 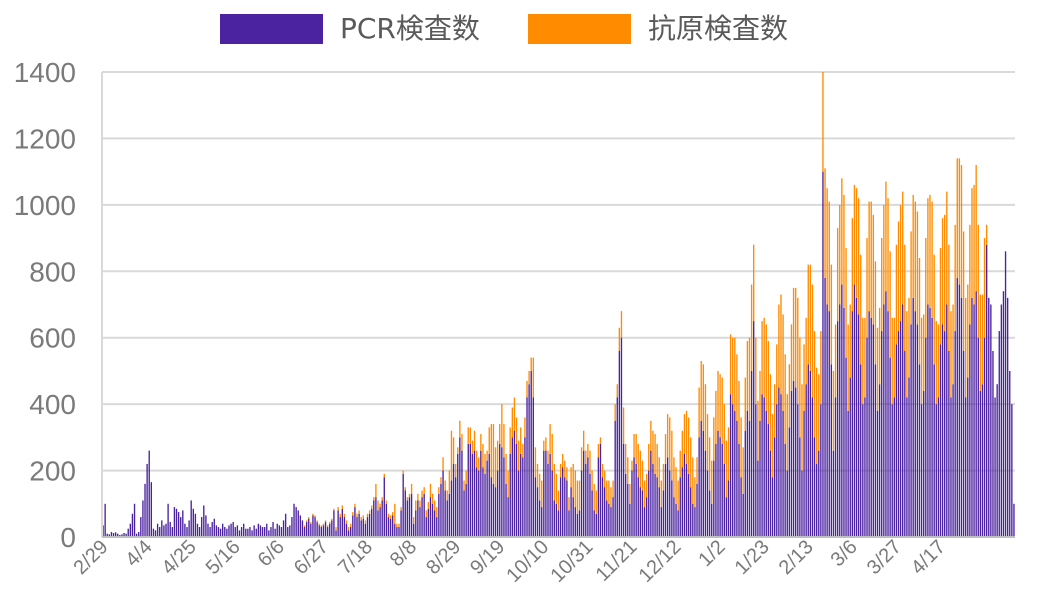 What do you see at coordinates (52, 271) in the screenshot?
I see `y-tick-label: 800` at bounding box center [52, 271].